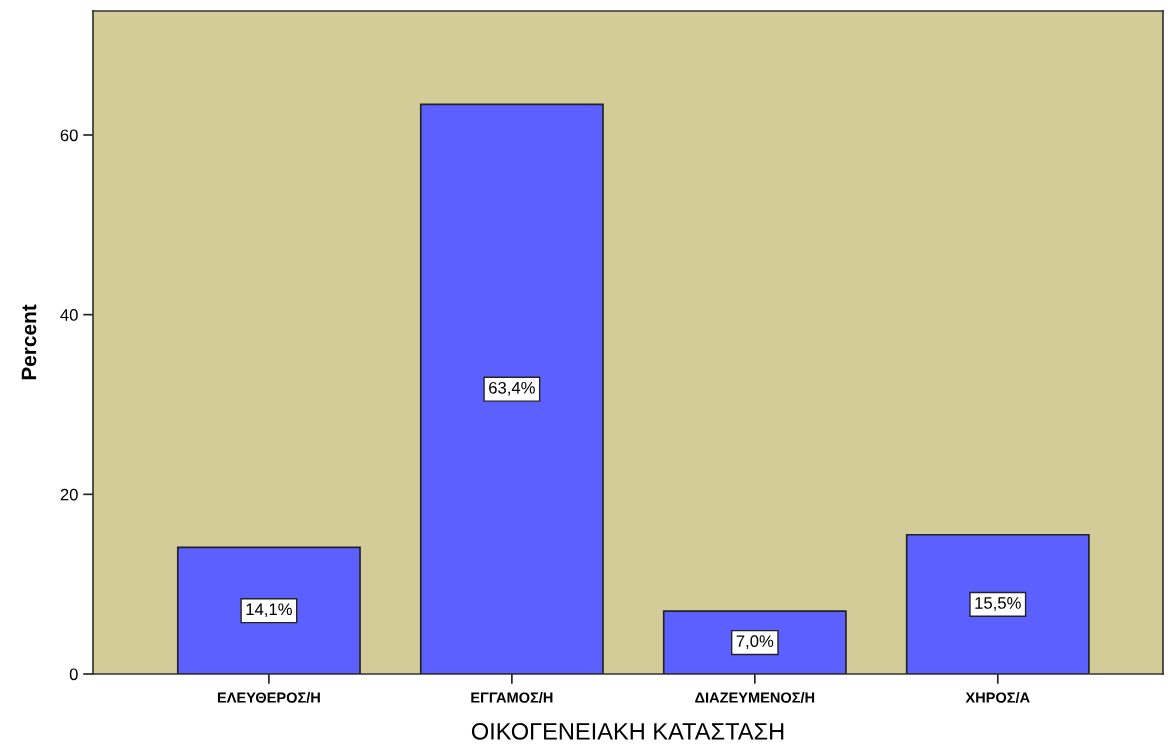 This screenshot has height=749, width=1174. Describe the element at coordinates (627, 731) in the screenshot. I see `x-axis-title: ΟΙΚΟΓΕΝΕΙΑΚΗ ΚΑΤΑΣΤΑΣΗ` at that location.